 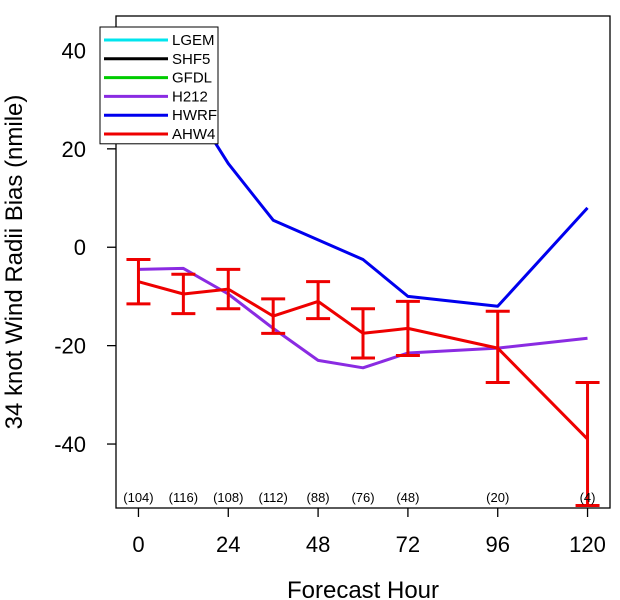 What do you see at coordinates (408, 544) in the screenshot?
I see `x-tick-label: 72` at bounding box center [408, 544].